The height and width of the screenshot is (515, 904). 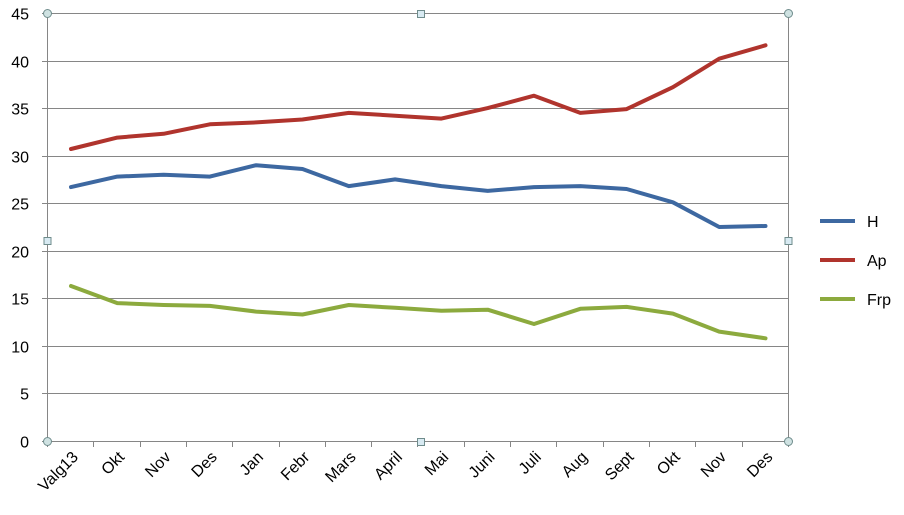 What do you see at coordinates (20, 229) in the screenshot?
I see `y-axis-tick-labels: 0 5 10 15 20 25 30 35 40 45` at bounding box center [20, 229].